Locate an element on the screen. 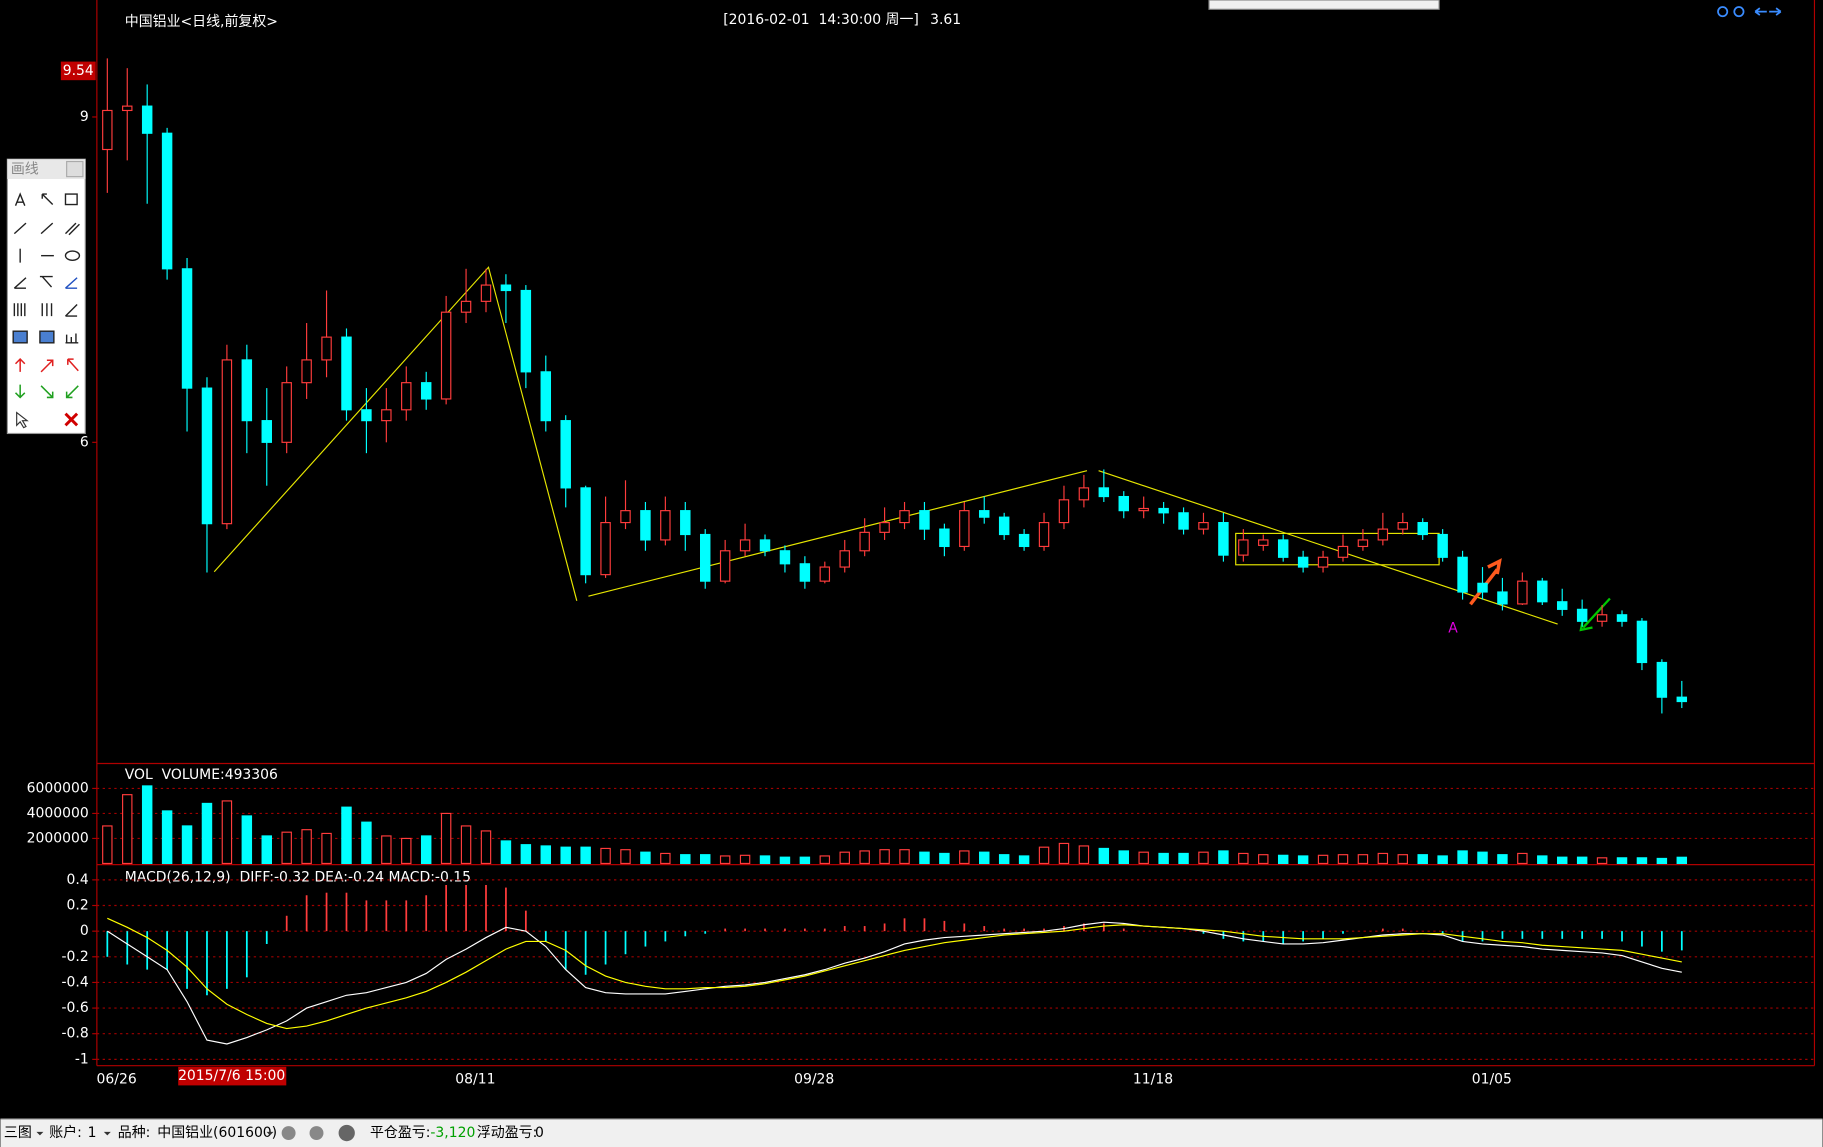 The height and width of the screenshot is (1147, 1823). layout-select: 三图 is located at coordinates (18, 1133).